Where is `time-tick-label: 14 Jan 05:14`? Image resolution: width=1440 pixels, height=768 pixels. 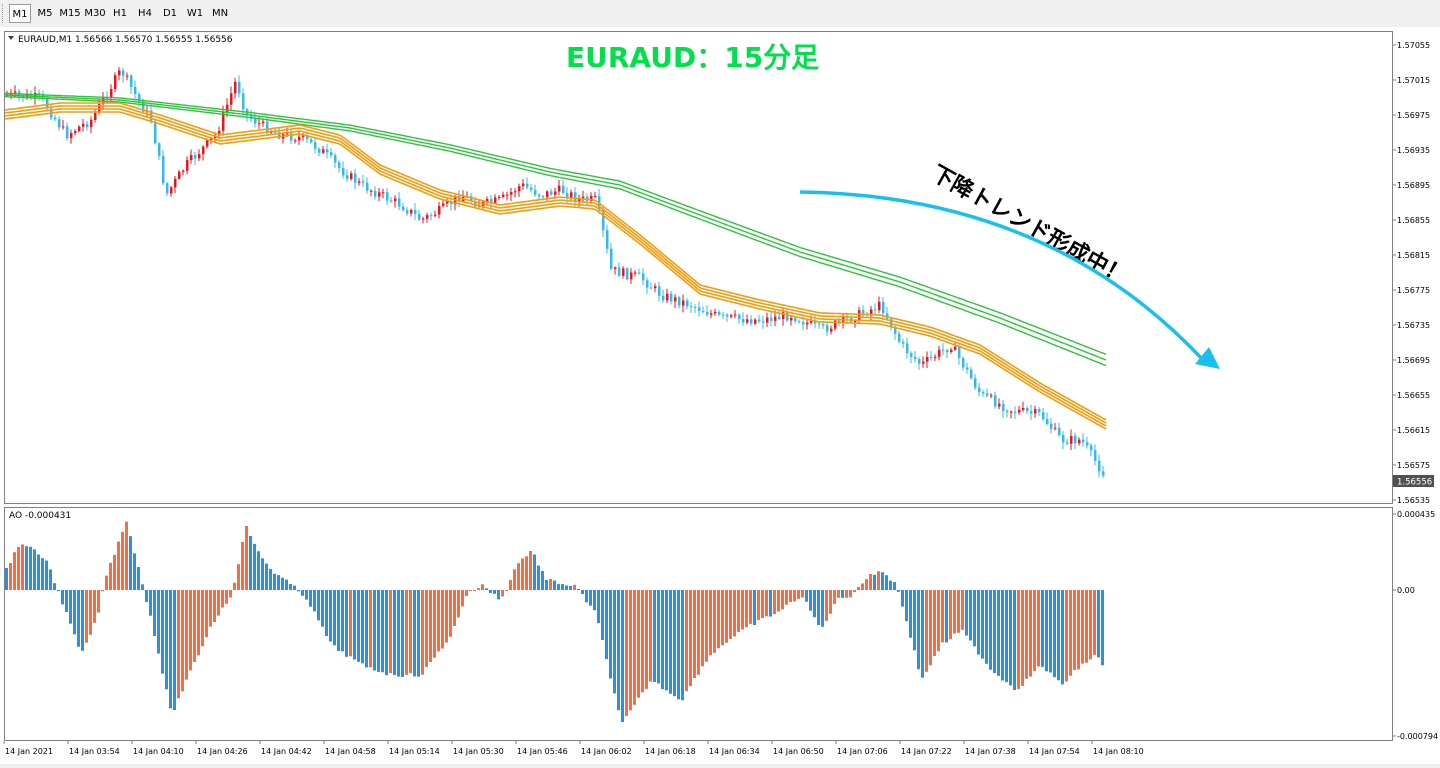 time-tick-label: 14 Jan 05:14 is located at coordinates (414, 751).